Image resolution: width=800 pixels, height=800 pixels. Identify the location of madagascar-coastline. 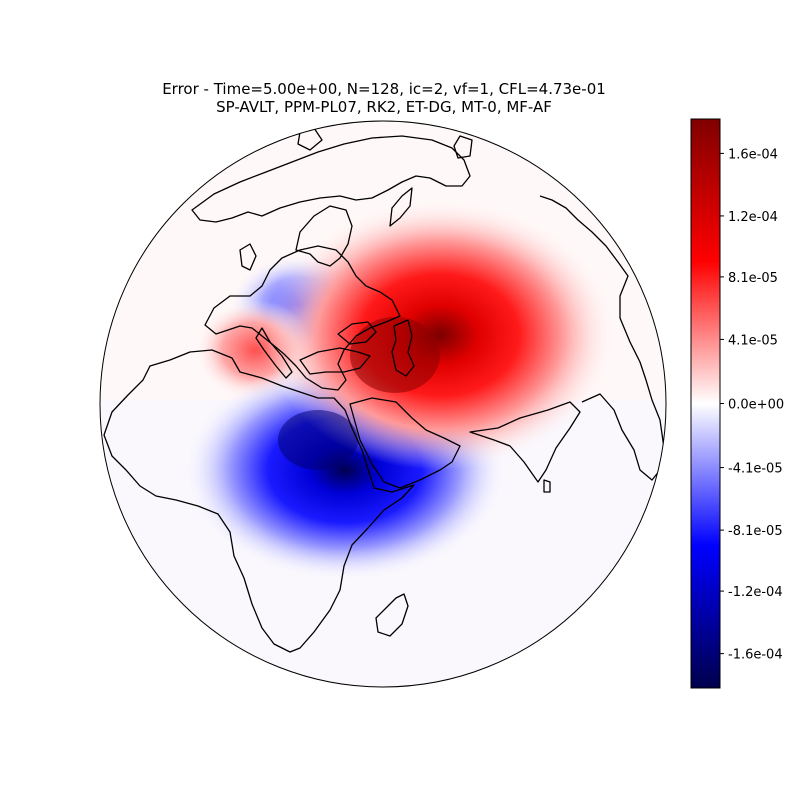
(392, 615).